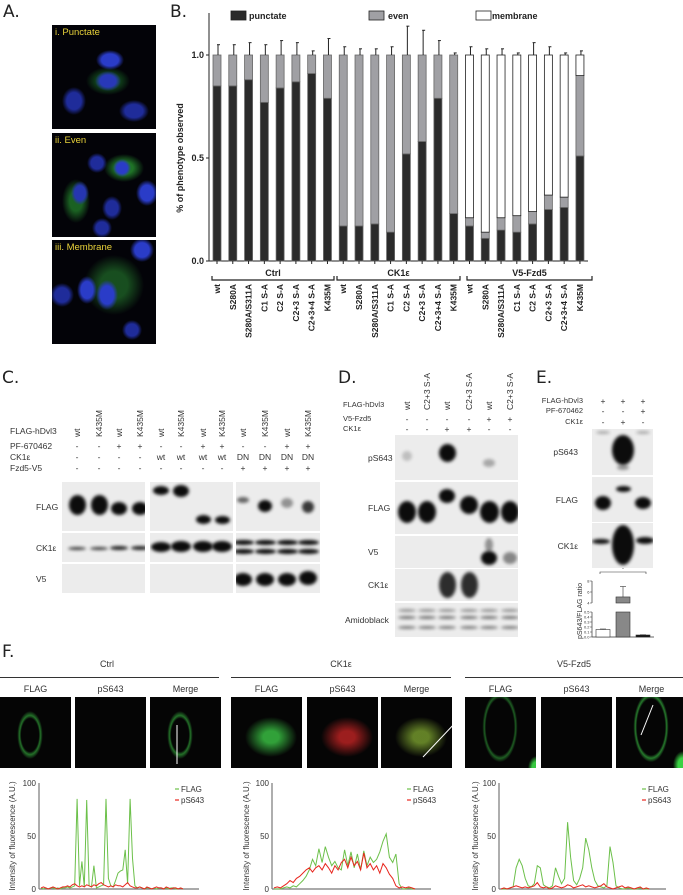 Image resolution: width=683 pixels, height=895 pixels. What do you see at coordinates (8, 652) in the screenshot?
I see `panel-label-f: F.` at bounding box center [8, 652].